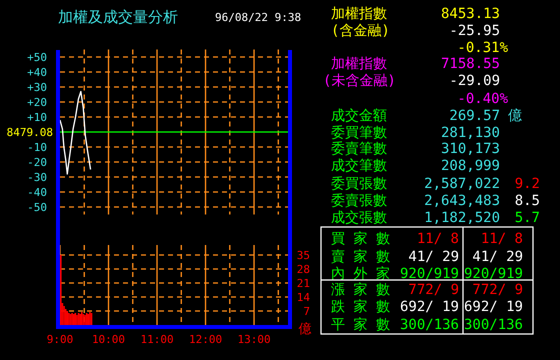 The width and height of the screenshot is (560, 360). I want to click on x-tick-label: 10:00, so click(109, 339).